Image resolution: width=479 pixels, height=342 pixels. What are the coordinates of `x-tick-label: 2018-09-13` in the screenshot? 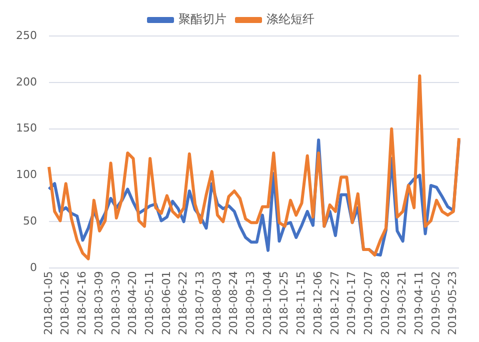 It's located at (251, 303).